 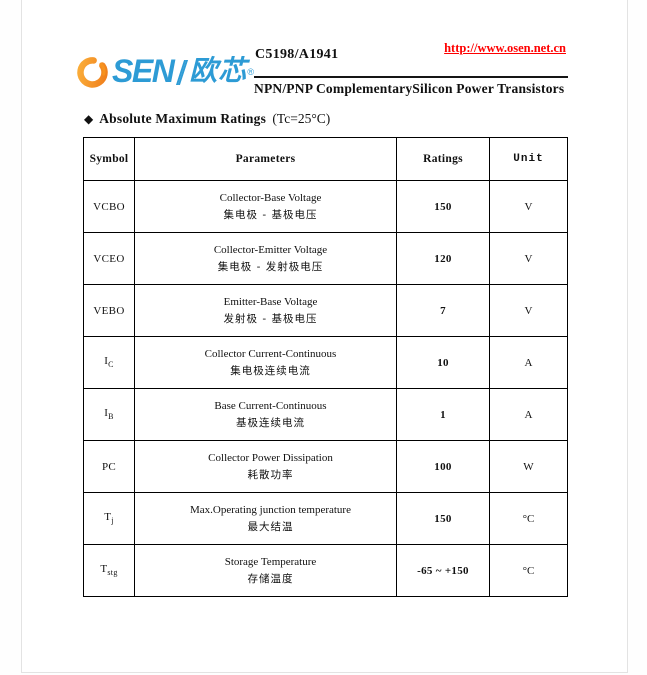 What do you see at coordinates (505, 48) in the screenshot?
I see `website-link: http://www.osen.net.cn` at bounding box center [505, 48].